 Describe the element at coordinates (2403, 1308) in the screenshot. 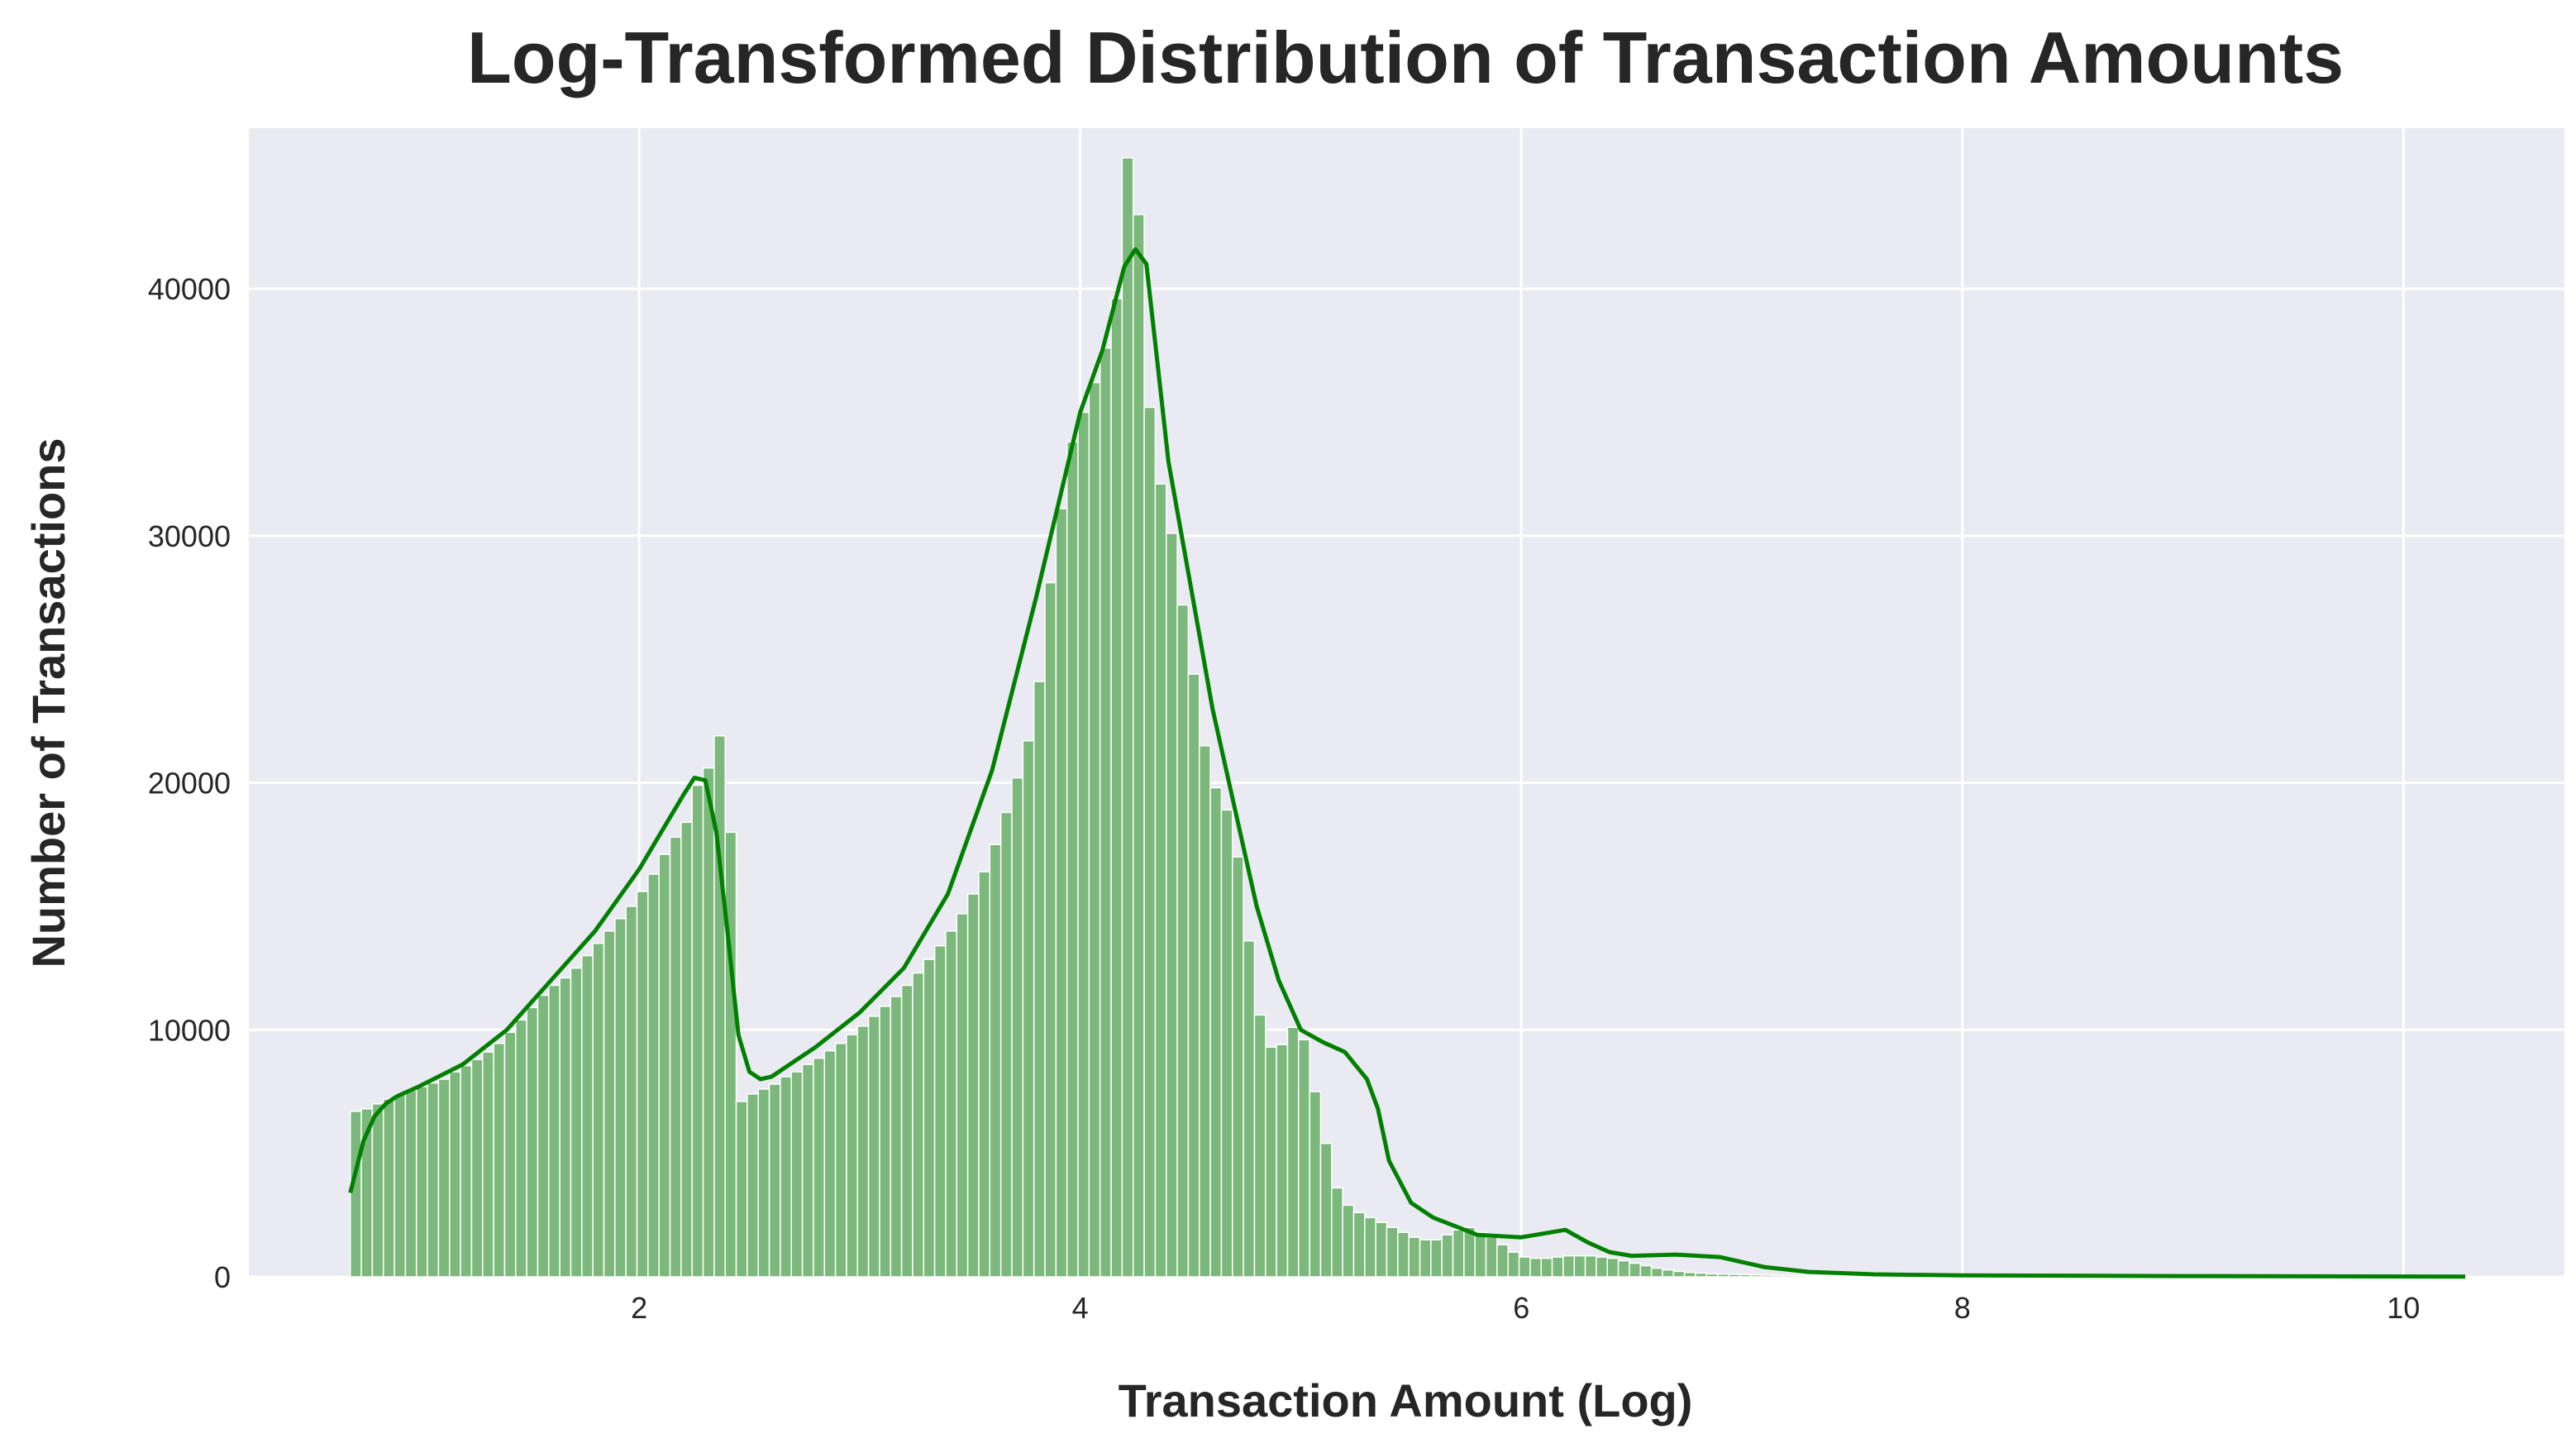

I see `x-tick-label: 10` at that location.